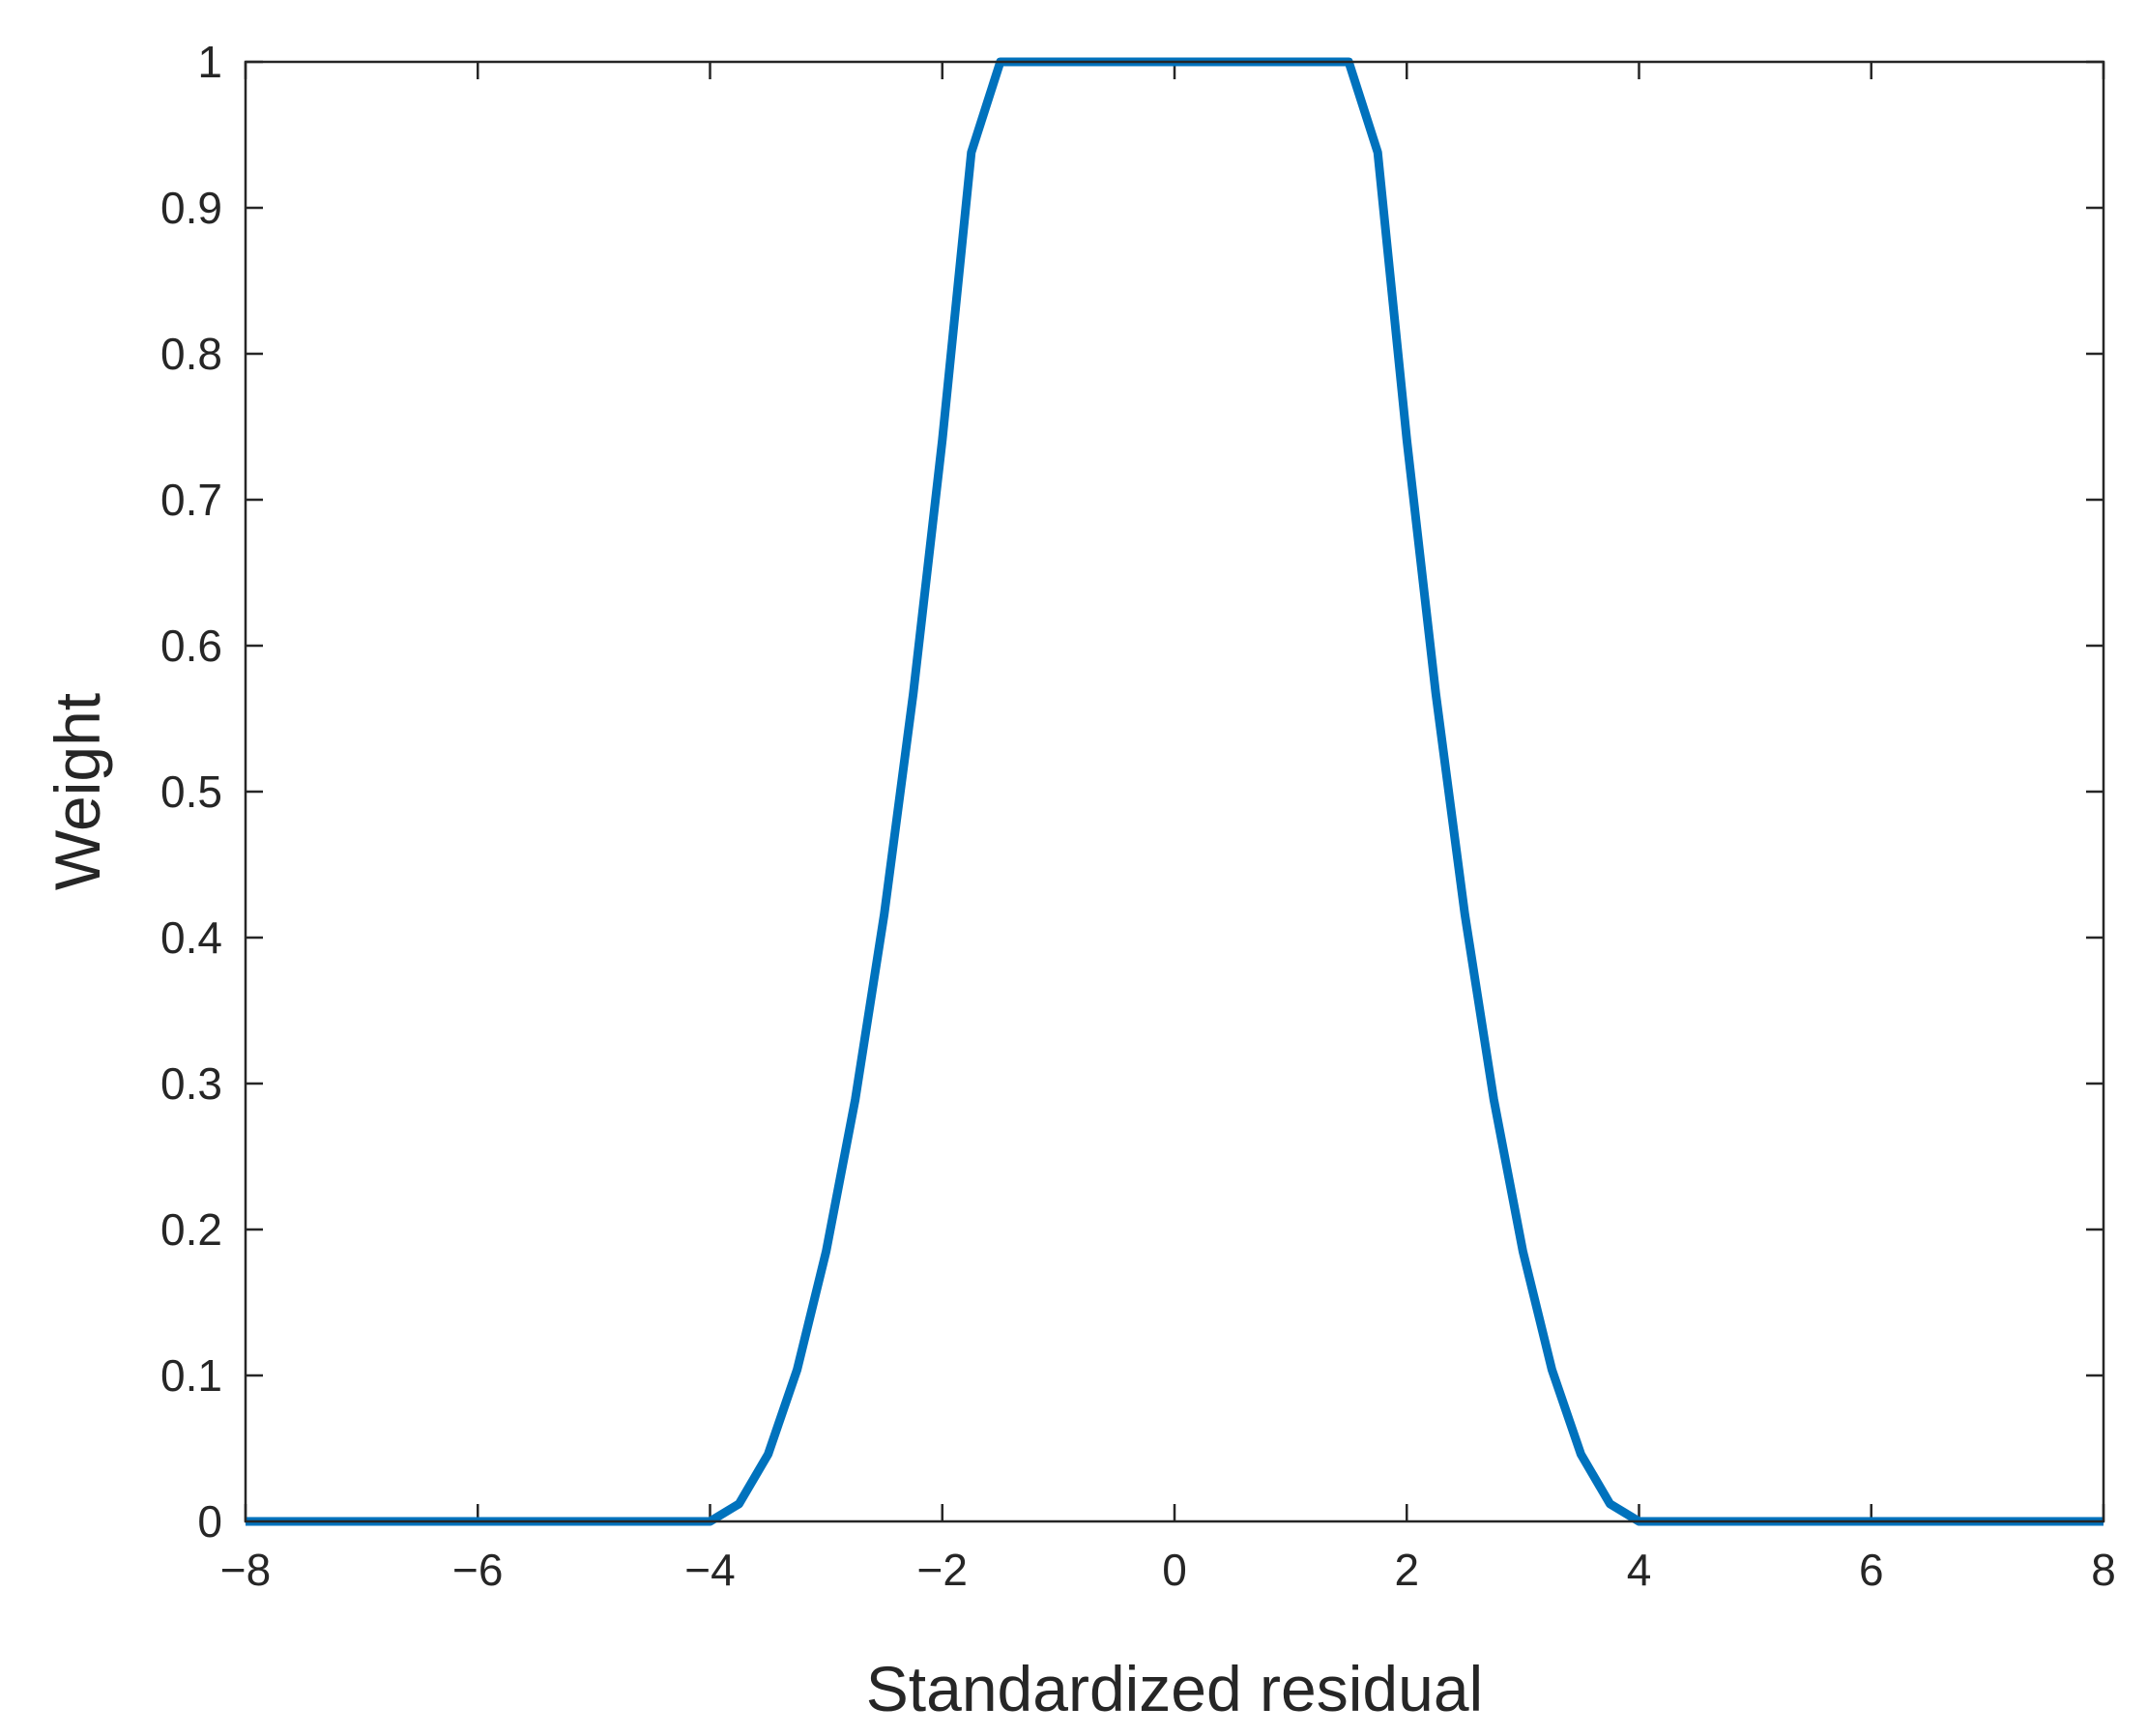  What do you see at coordinates (942, 1570) in the screenshot?
I see `x-tick-label: −2` at bounding box center [942, 1570].